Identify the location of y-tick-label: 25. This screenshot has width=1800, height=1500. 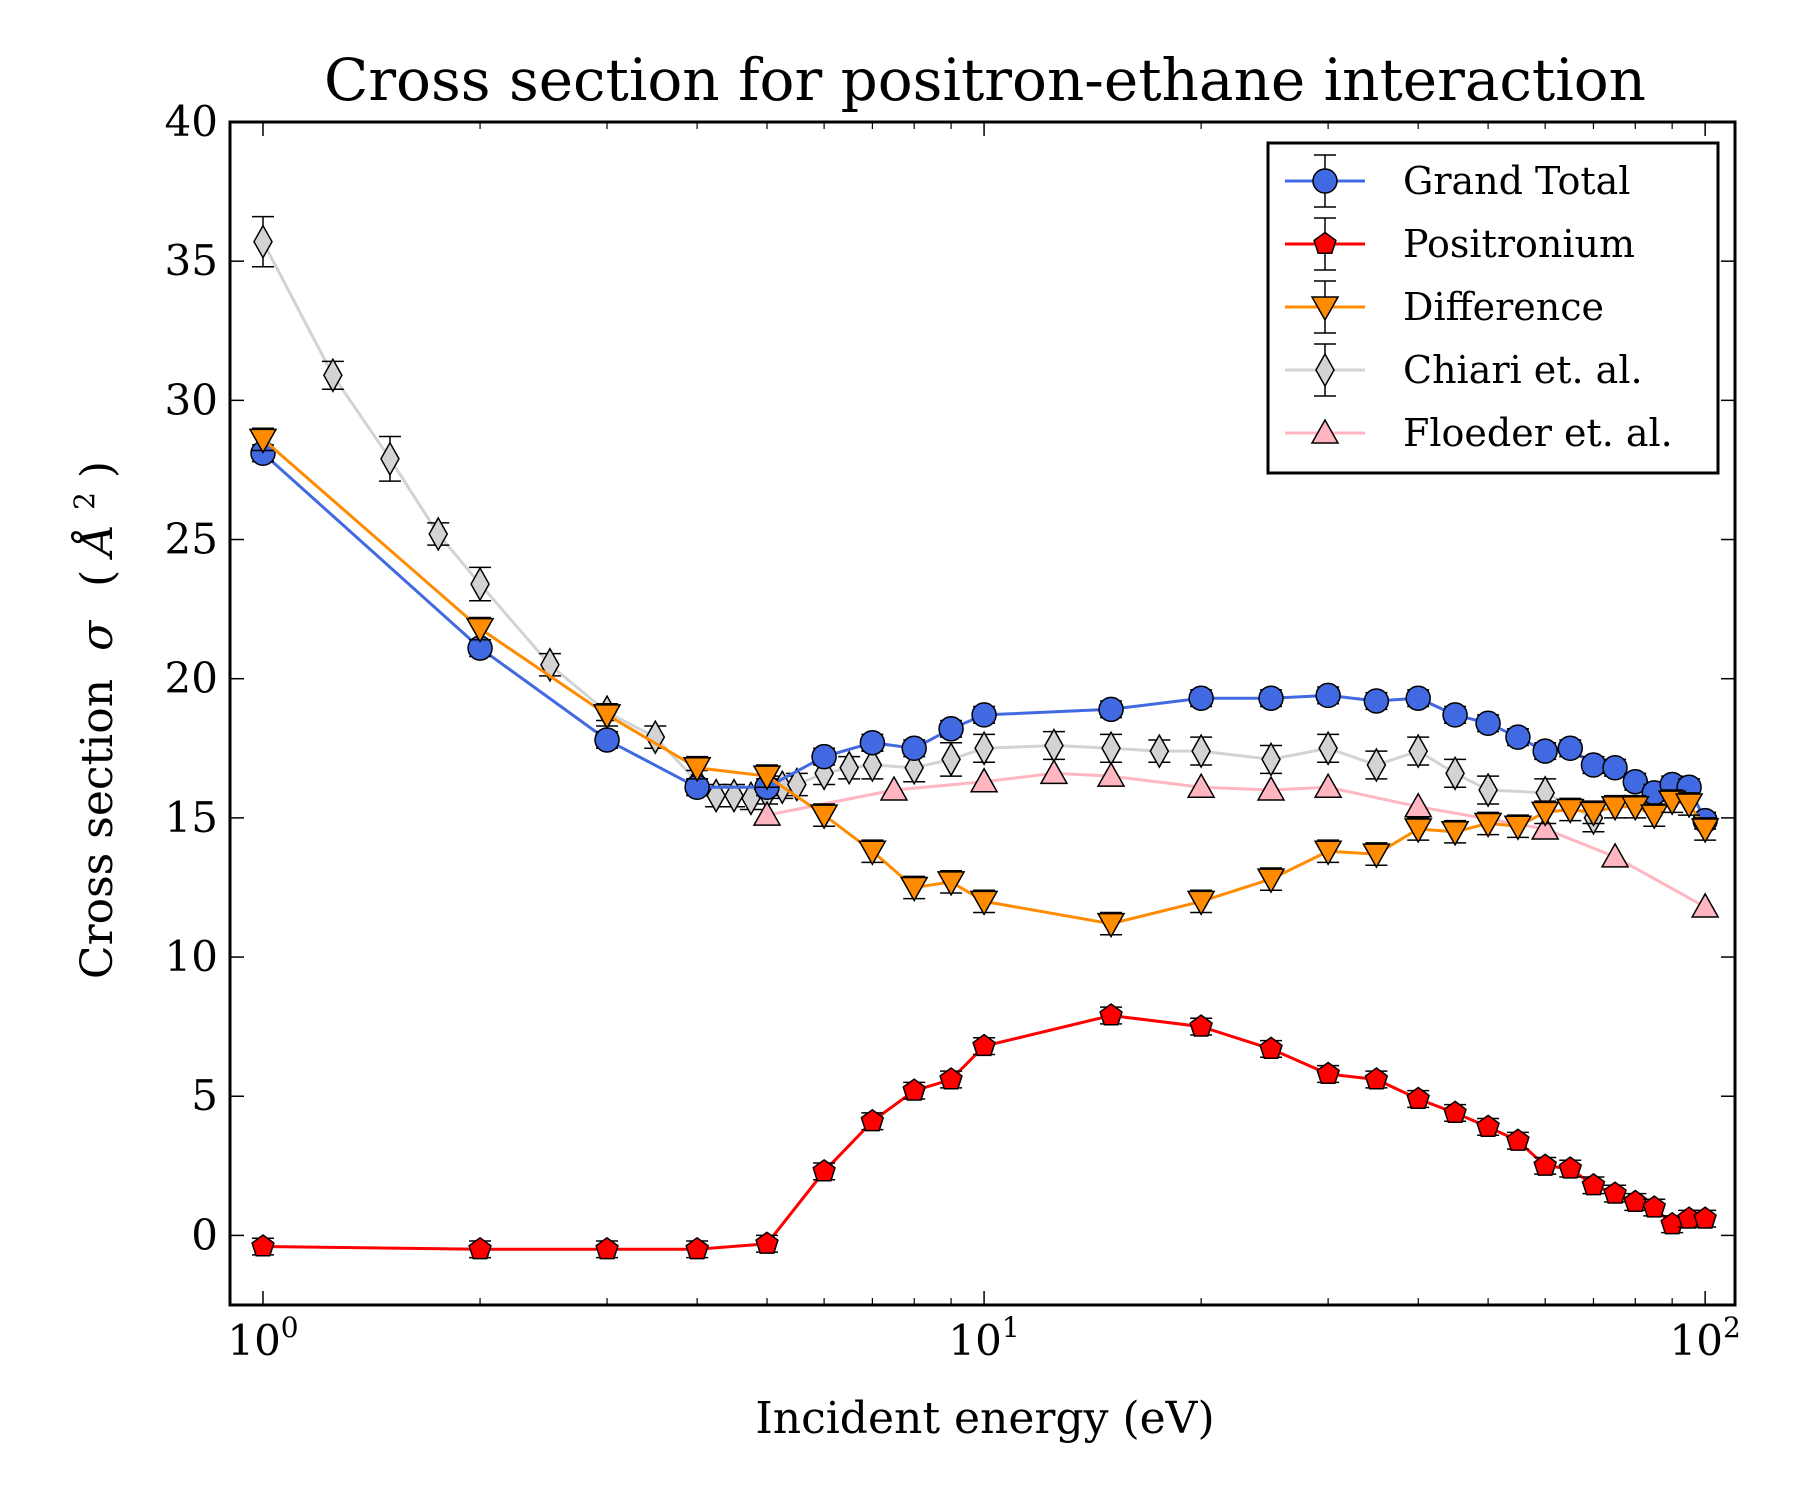
(191, 539).